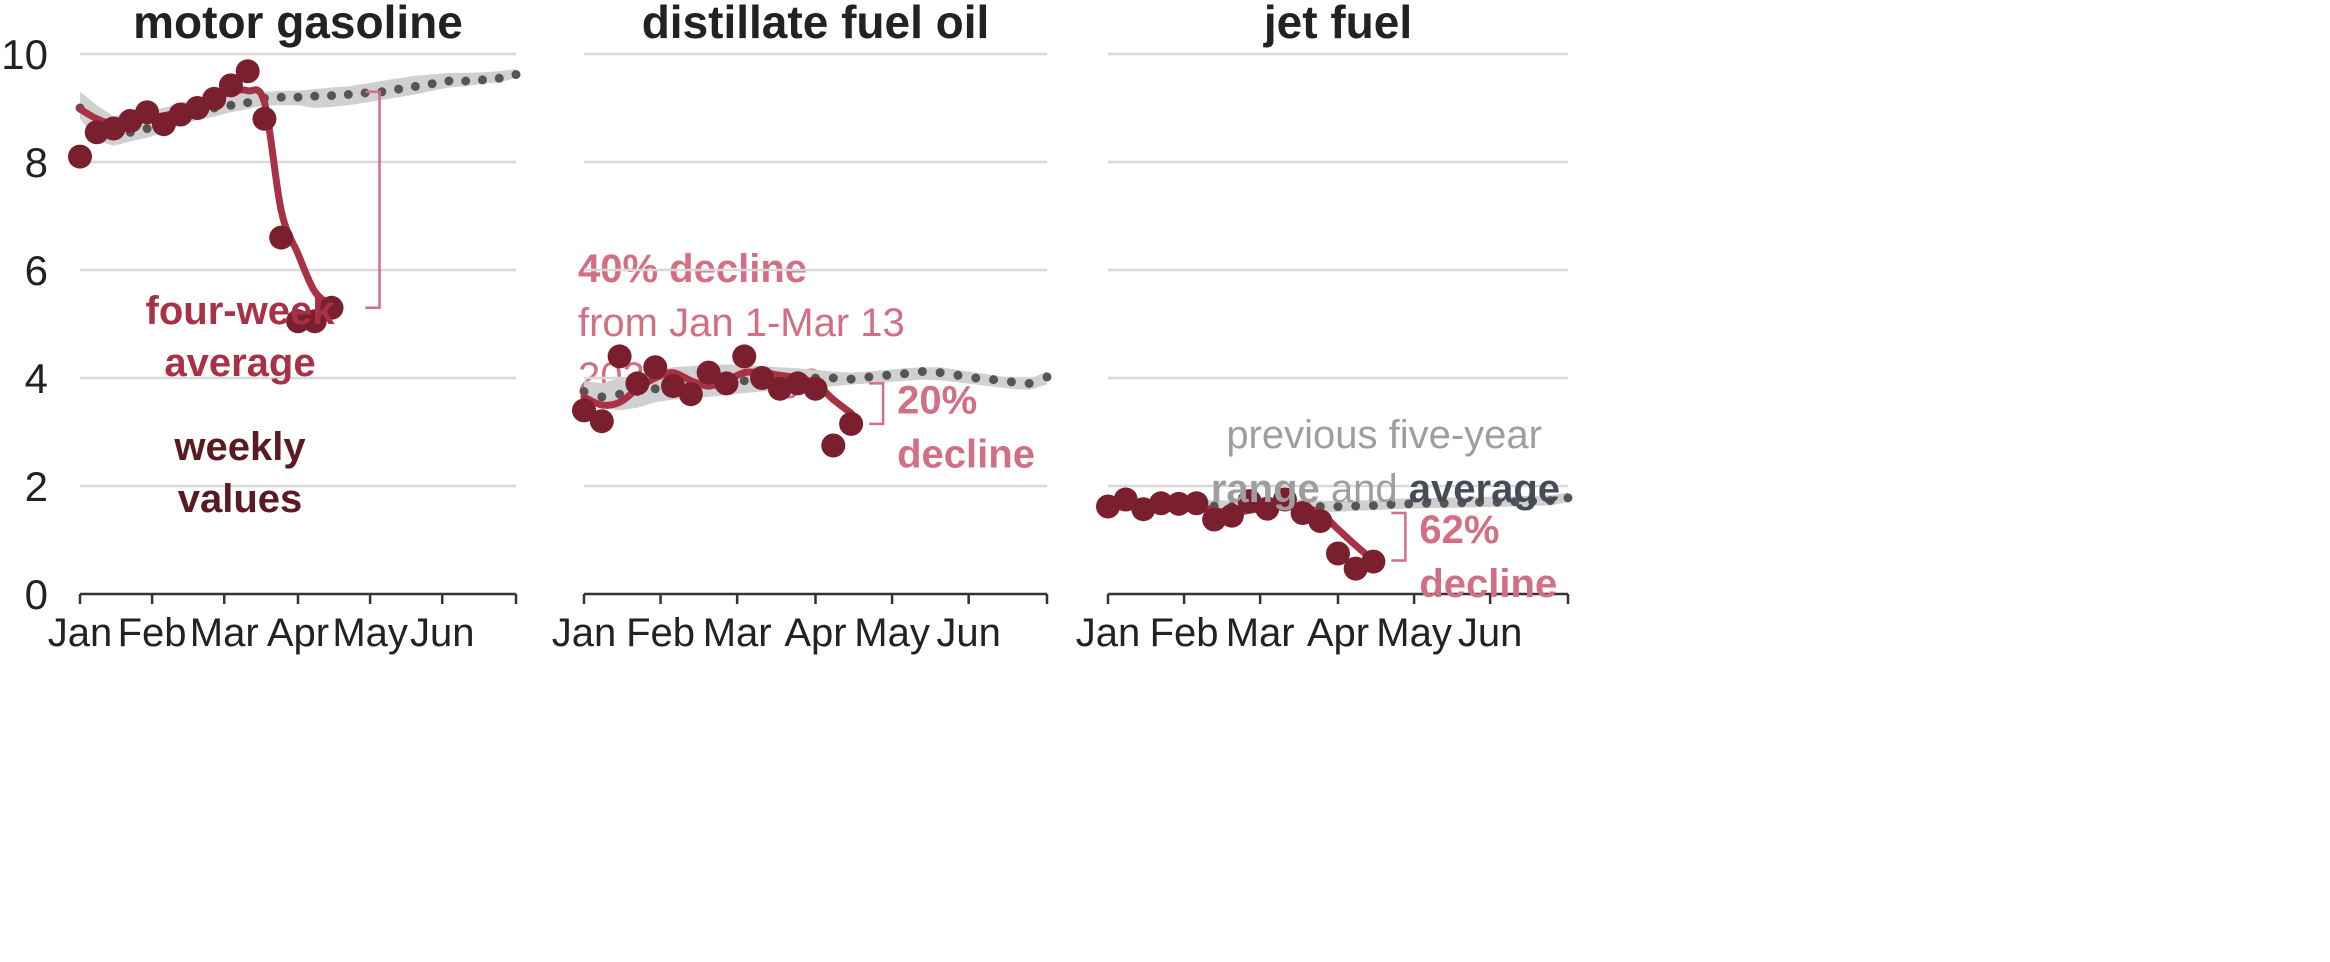  Describe the element at coordinates (815, 633) in the screenshot. I see `x-tick-label: Apr` at that location.